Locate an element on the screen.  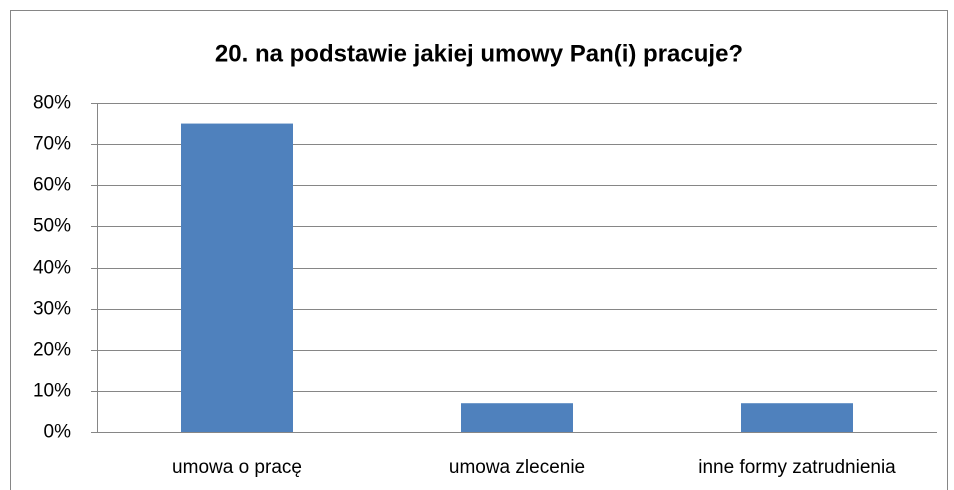
x-tick-label: umowa o pracę is located at coordinates (237, 467).